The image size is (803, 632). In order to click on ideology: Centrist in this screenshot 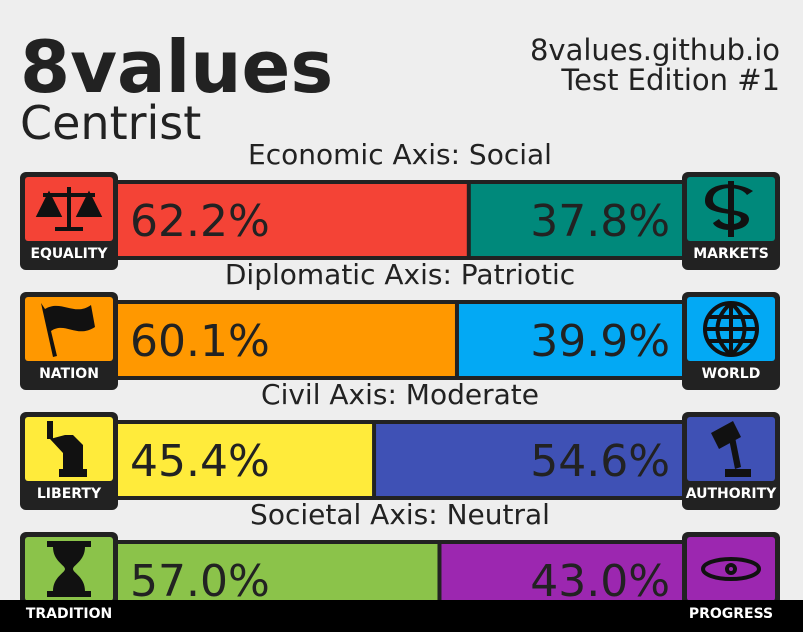, I will do `click(110, 123)`.